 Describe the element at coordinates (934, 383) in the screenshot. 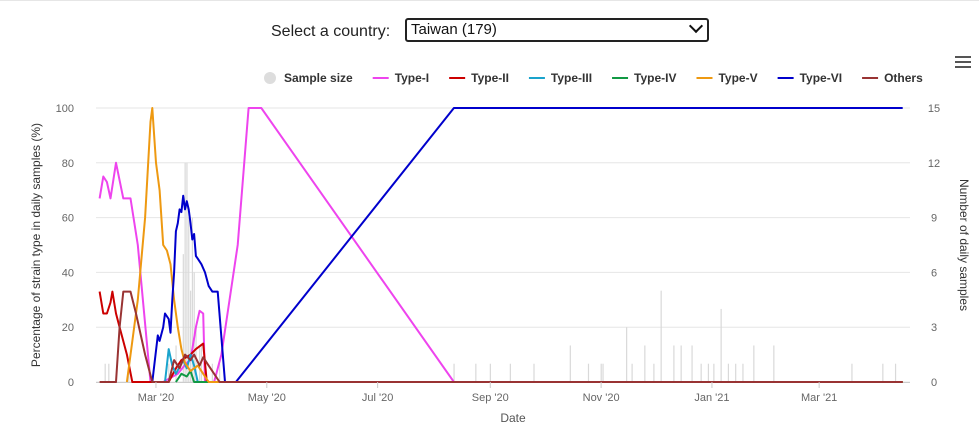

I see `y2-tick-label: 0` at that location.